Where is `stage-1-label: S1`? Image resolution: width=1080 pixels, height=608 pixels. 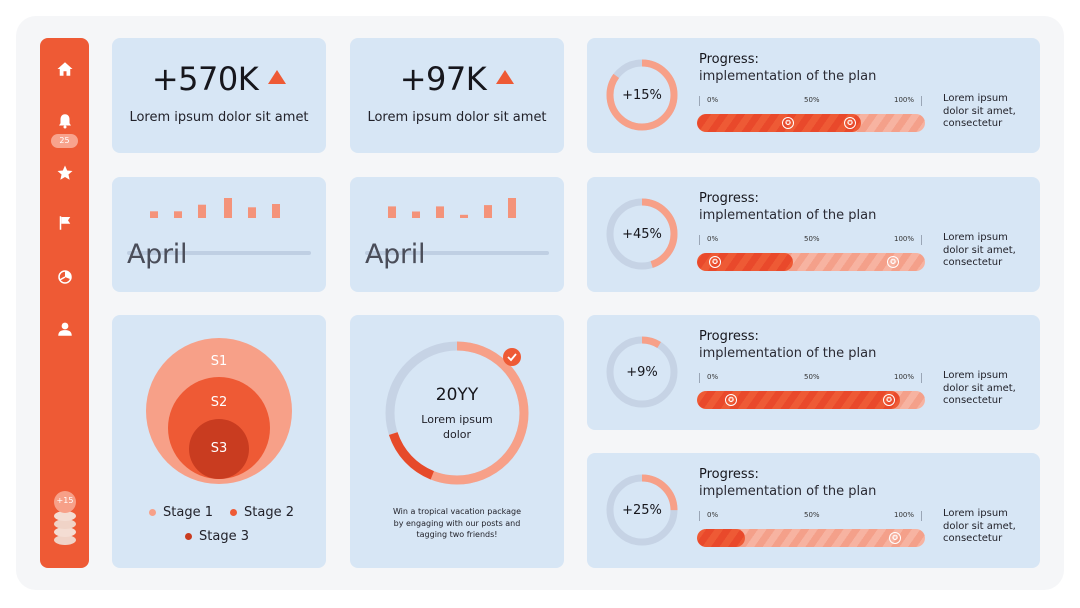 stage-1-label: S1 is located at coordinates (219, 361).